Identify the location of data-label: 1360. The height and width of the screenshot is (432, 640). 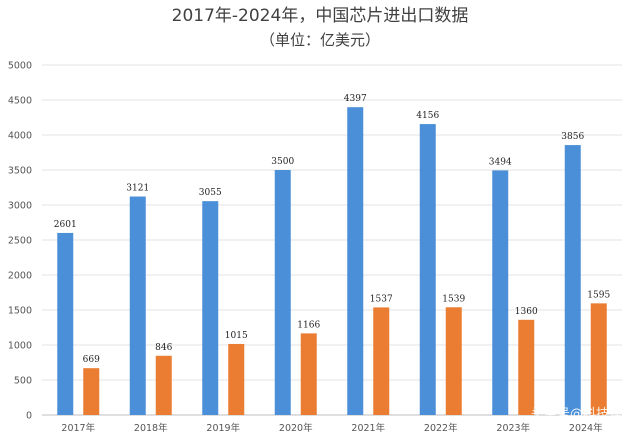
(526, 312).